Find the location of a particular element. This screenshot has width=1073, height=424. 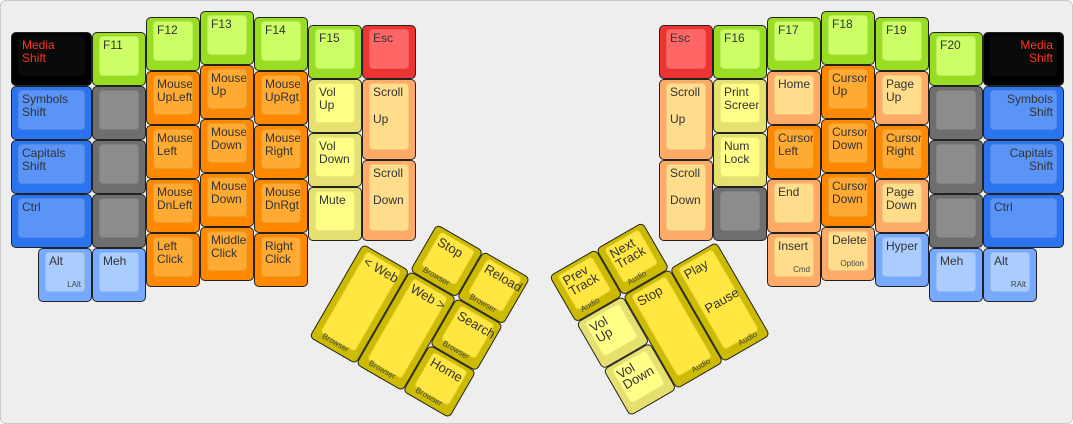

keycap: Mouse Down is located at coordinates (227, 197).